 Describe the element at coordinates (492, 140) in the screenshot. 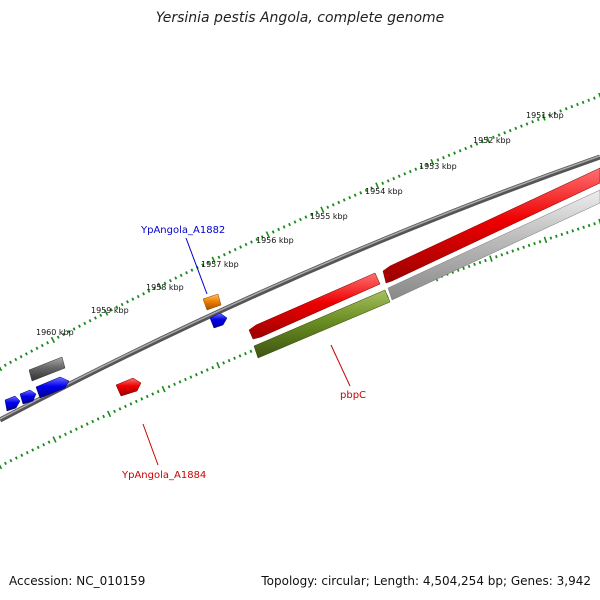

I see `scale-label-1952: 1952 kbp` at that location.